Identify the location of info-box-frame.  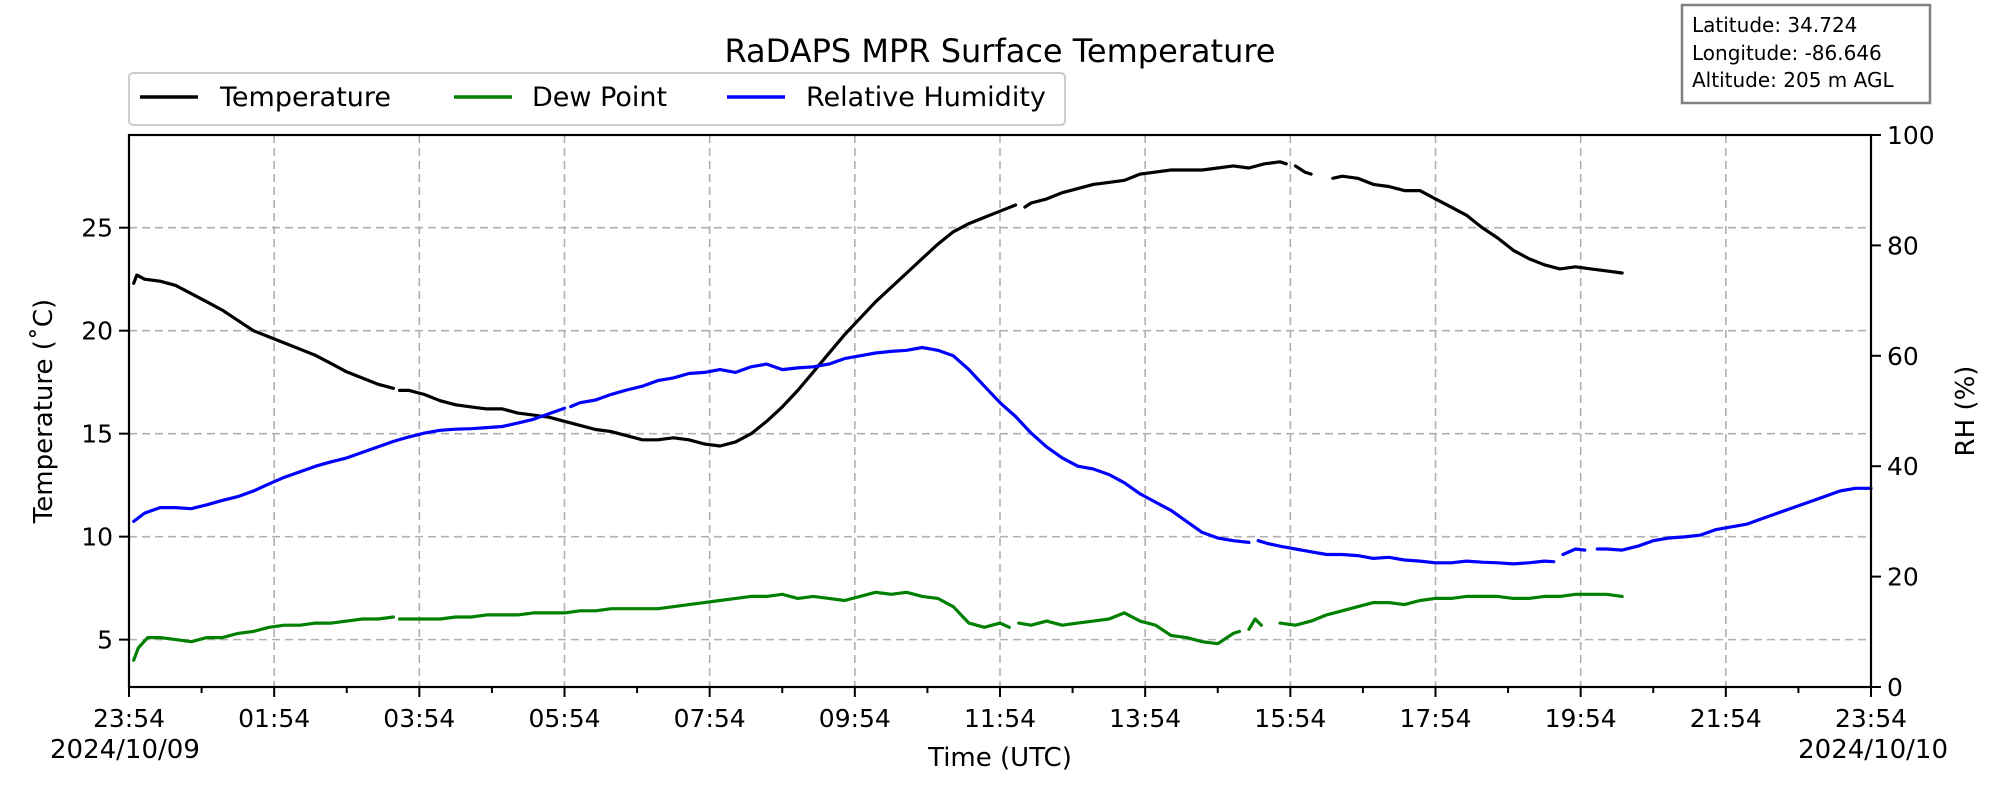
(1806, 54).